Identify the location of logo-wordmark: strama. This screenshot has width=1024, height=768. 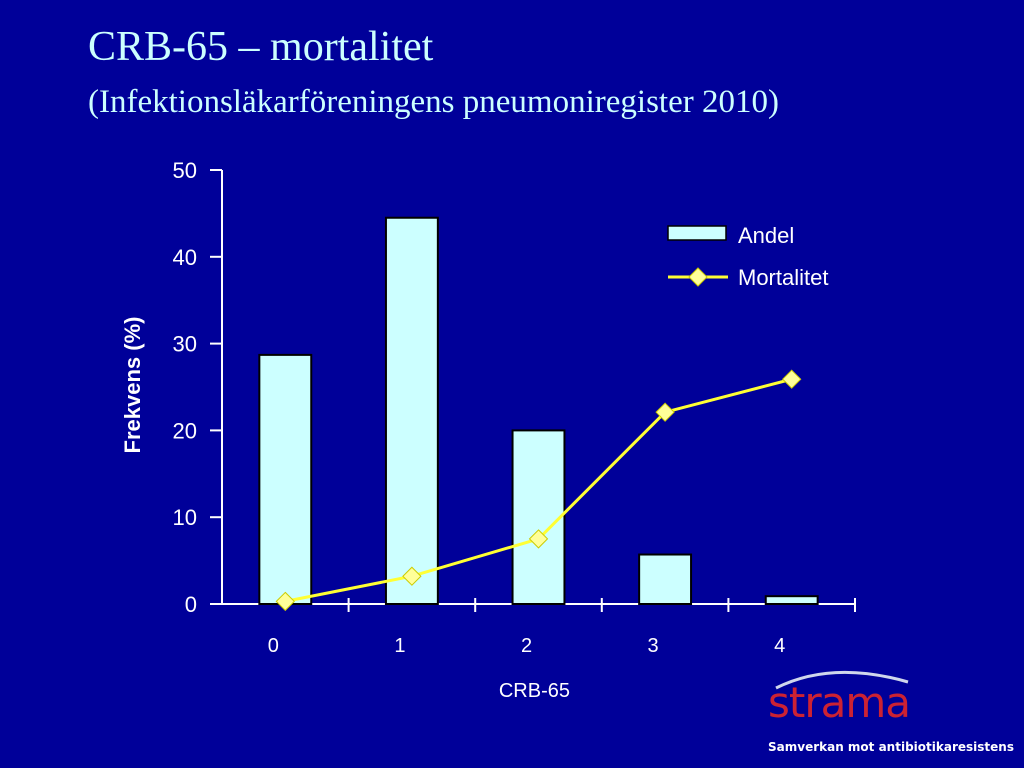
(839, 702).